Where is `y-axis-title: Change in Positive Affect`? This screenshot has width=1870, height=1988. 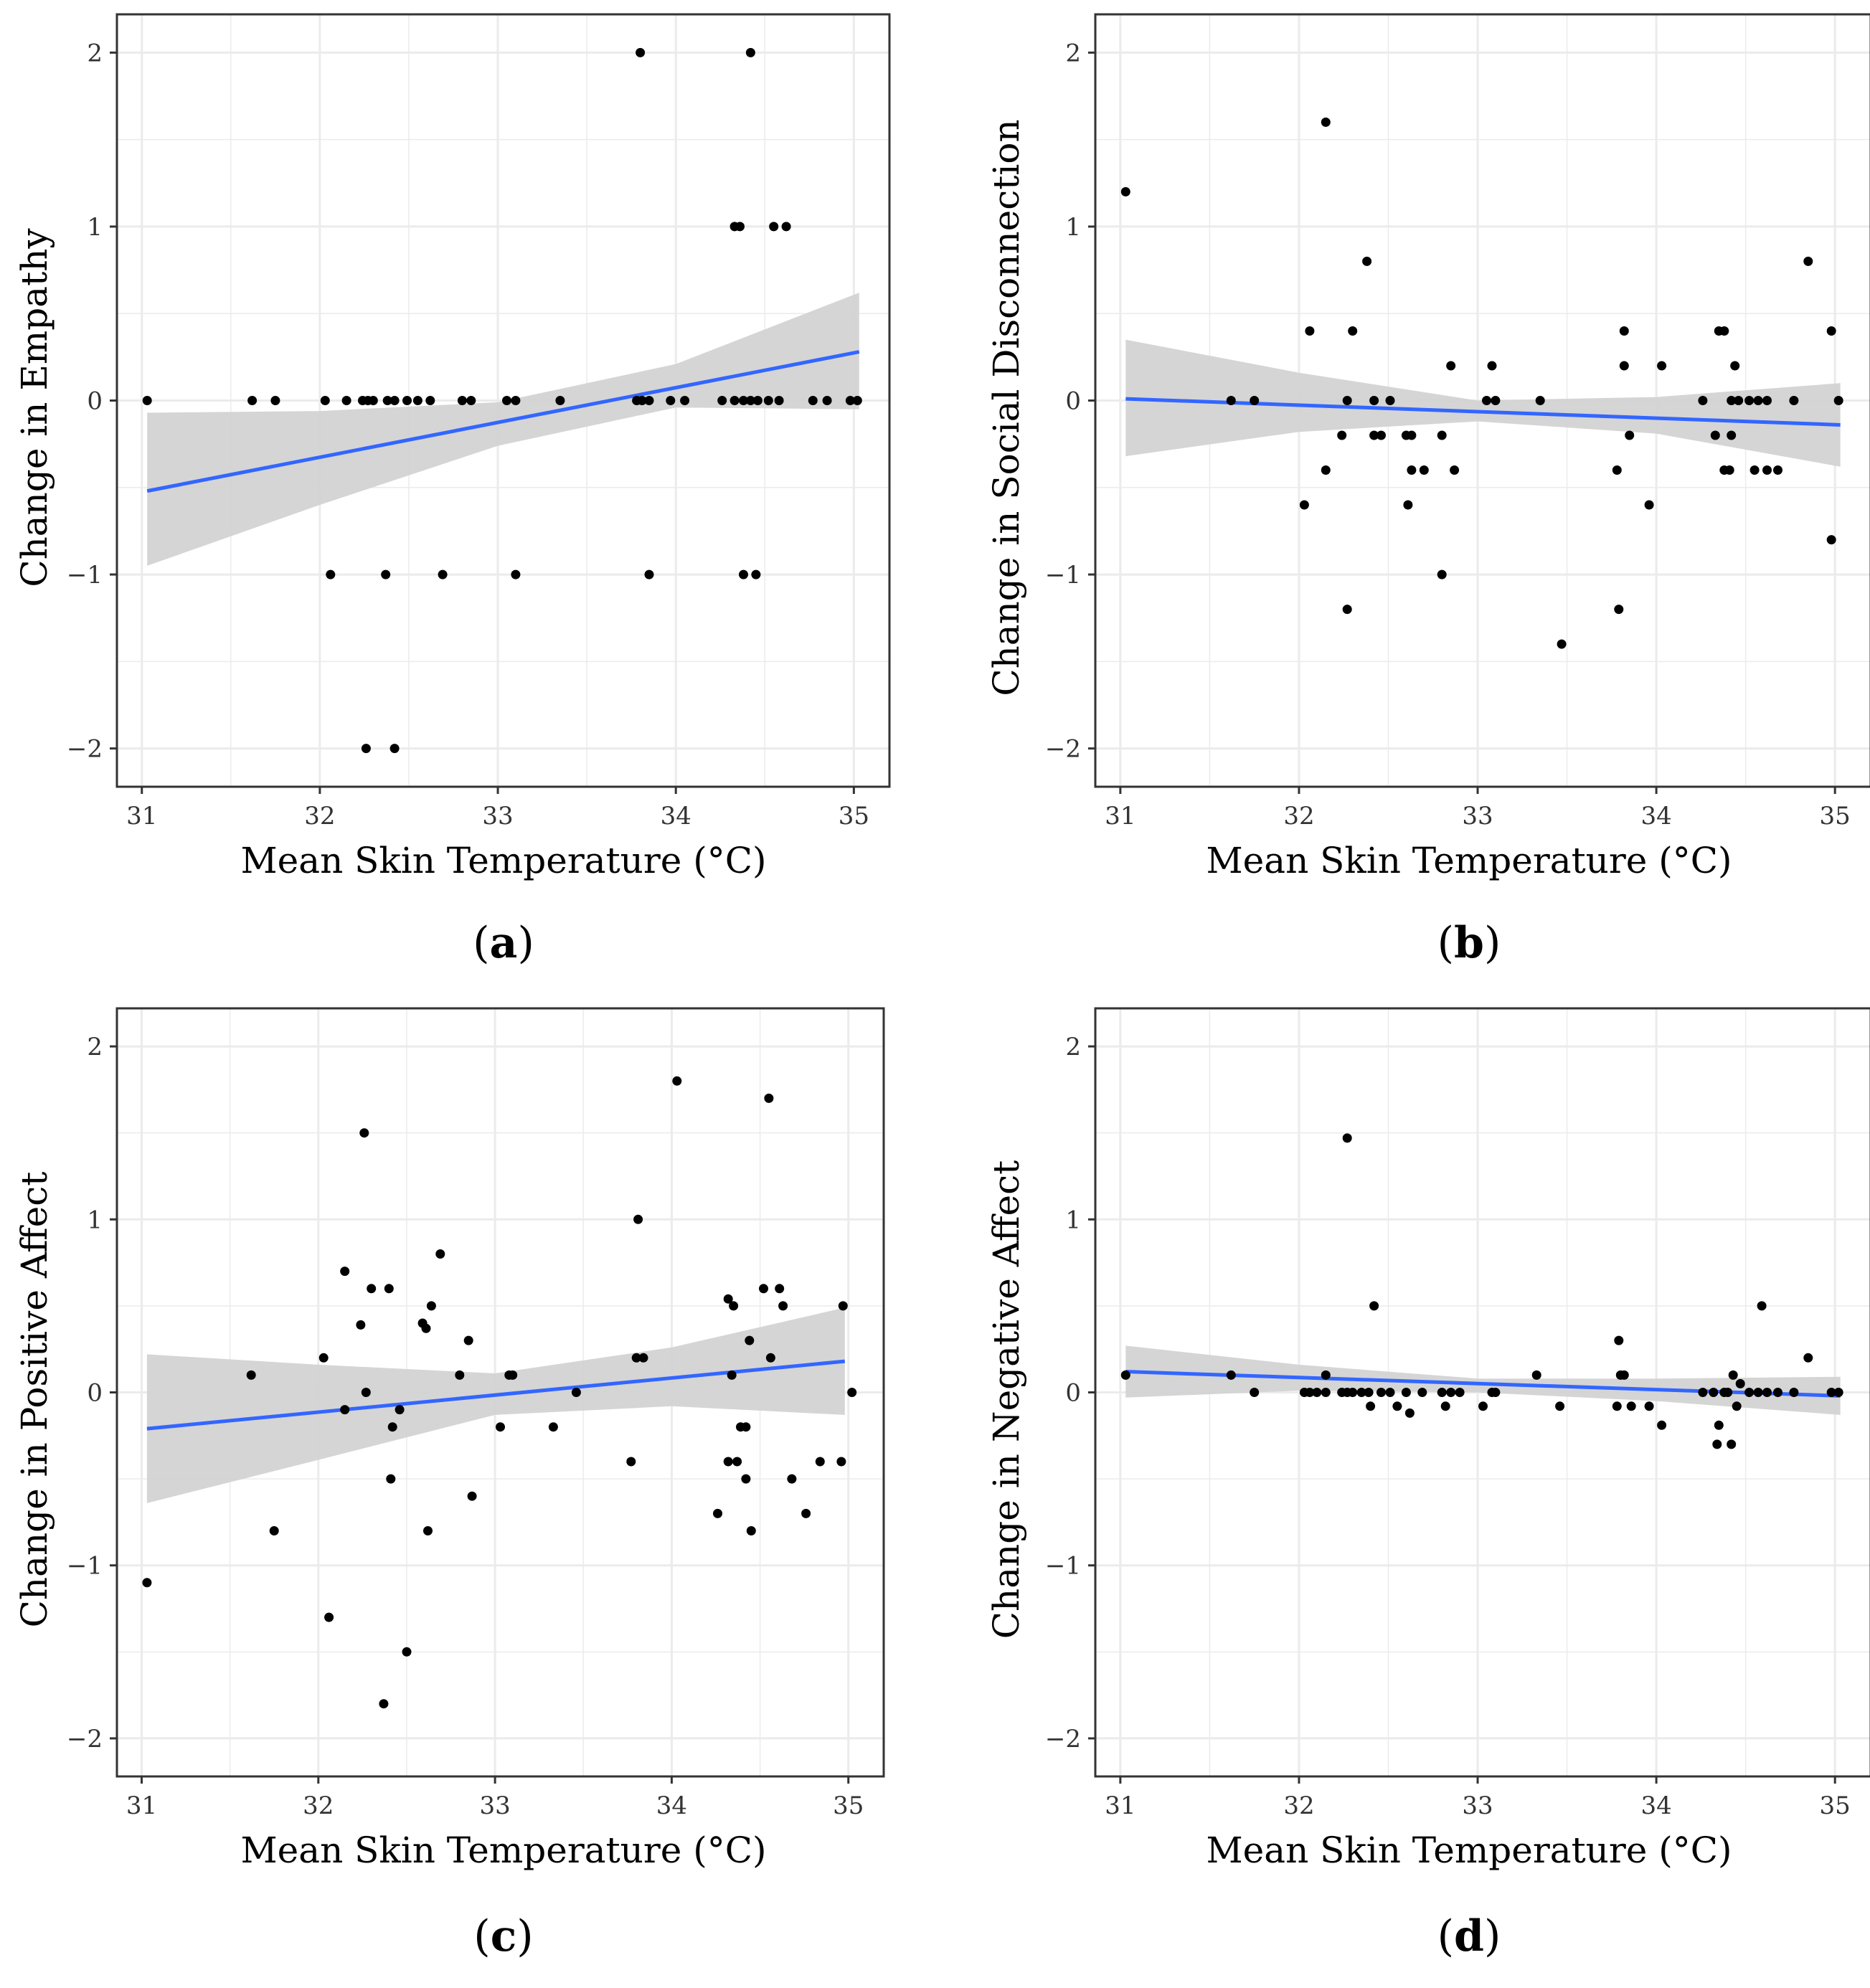
y-axis-title: Change in Positive Affect is located at coordinates (34, 1400).